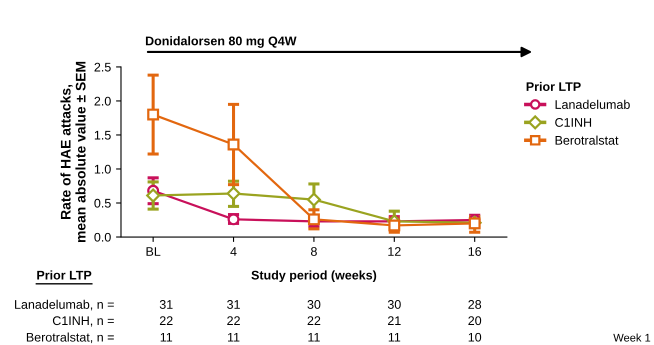 The height and width of the screenshot is (345, 654). I want to click on text: Prior LTP, so click(64, 275).